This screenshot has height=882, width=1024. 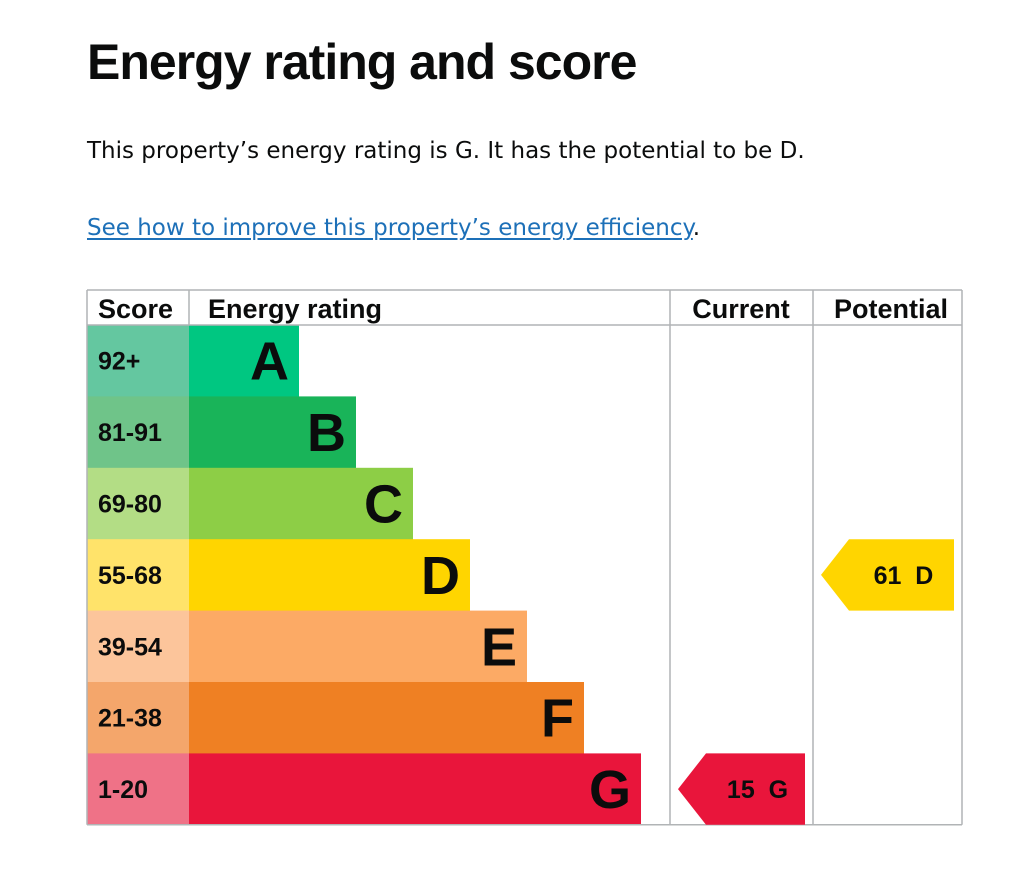 What do you see at coordinates (272, 432) in the screenshot?
I see `rating-bar-b` at bounding box center [272, 432].